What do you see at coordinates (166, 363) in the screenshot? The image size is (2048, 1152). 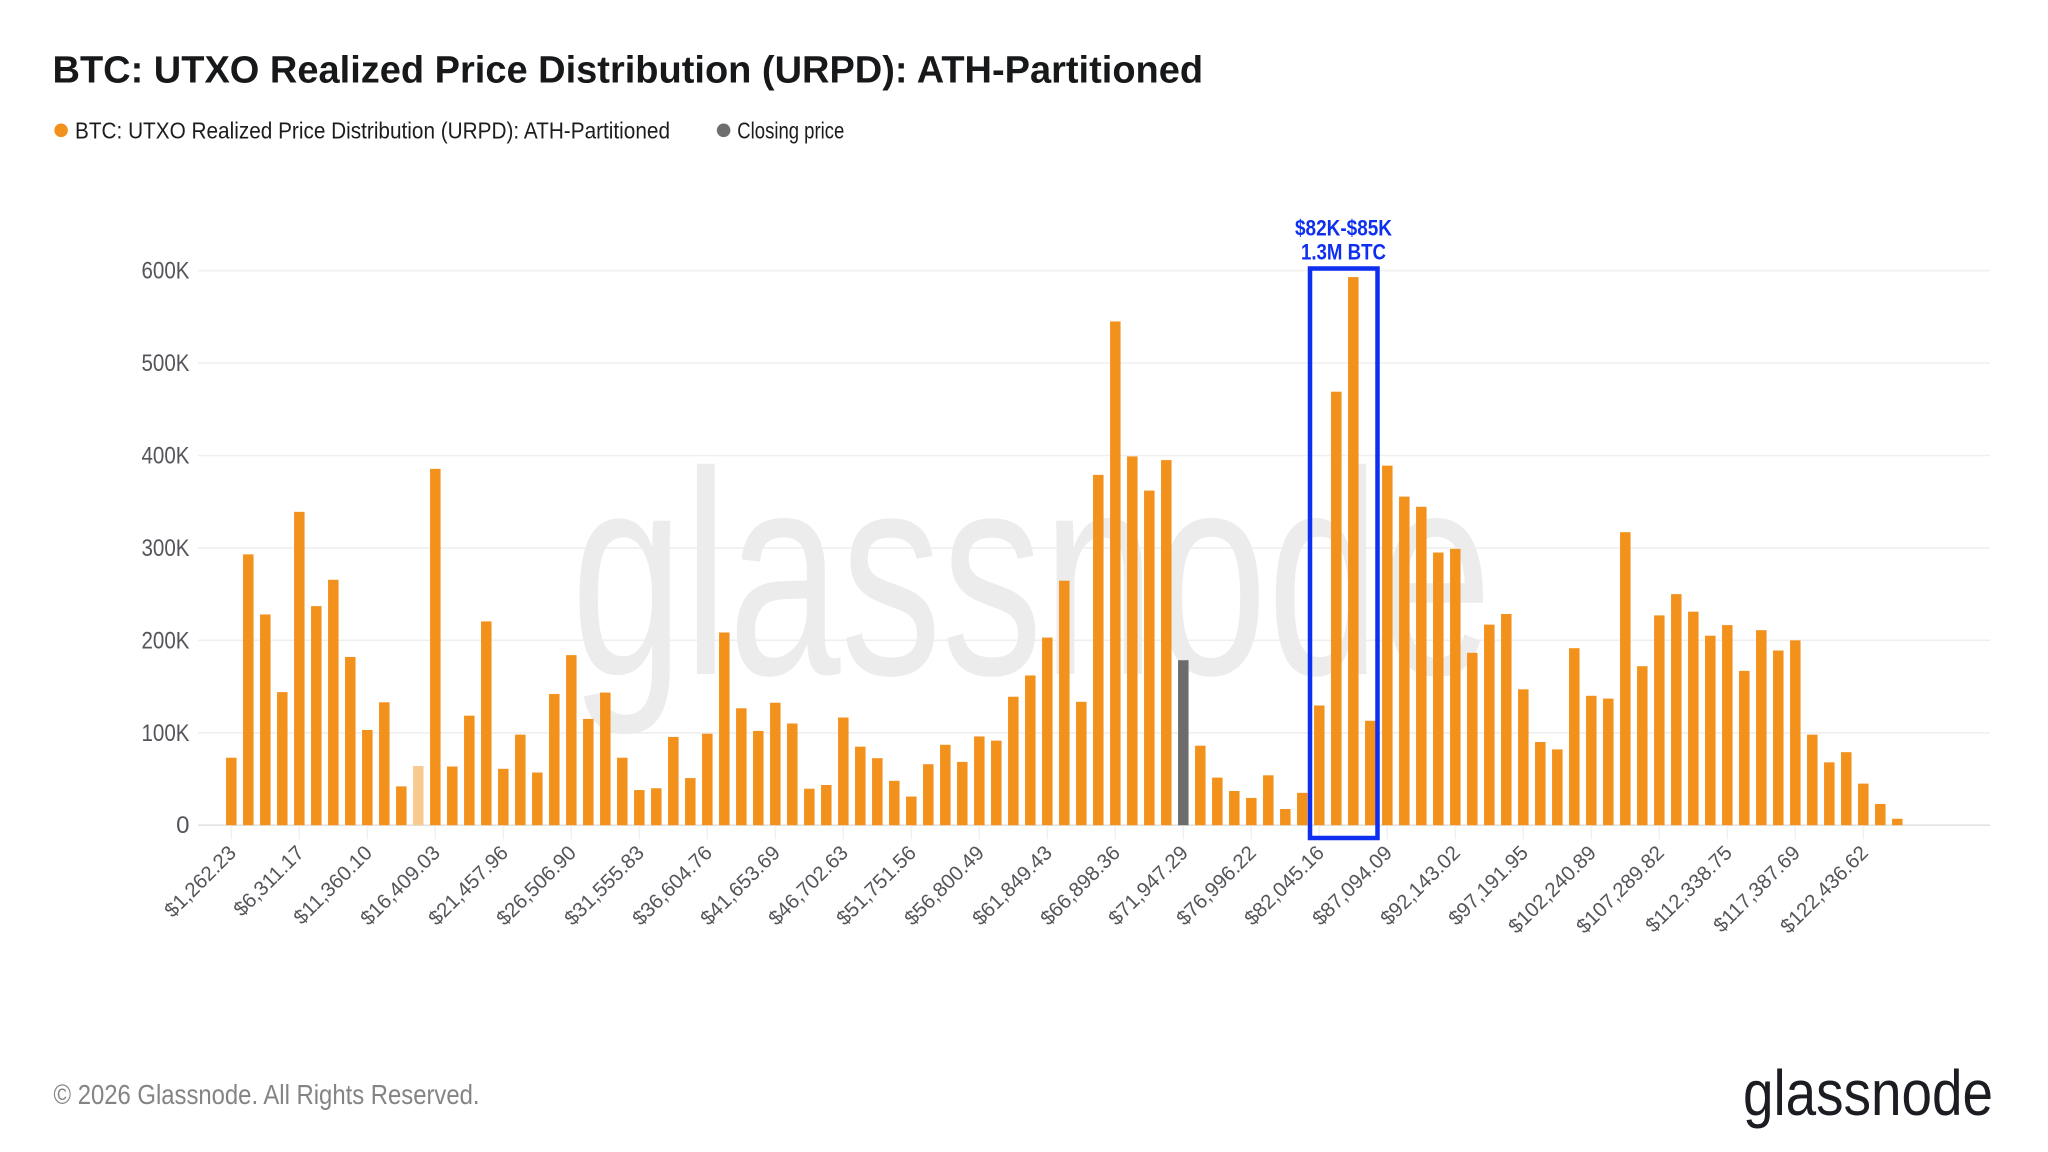 I see `svg-text: 500K` at bounding box center [166, 363].